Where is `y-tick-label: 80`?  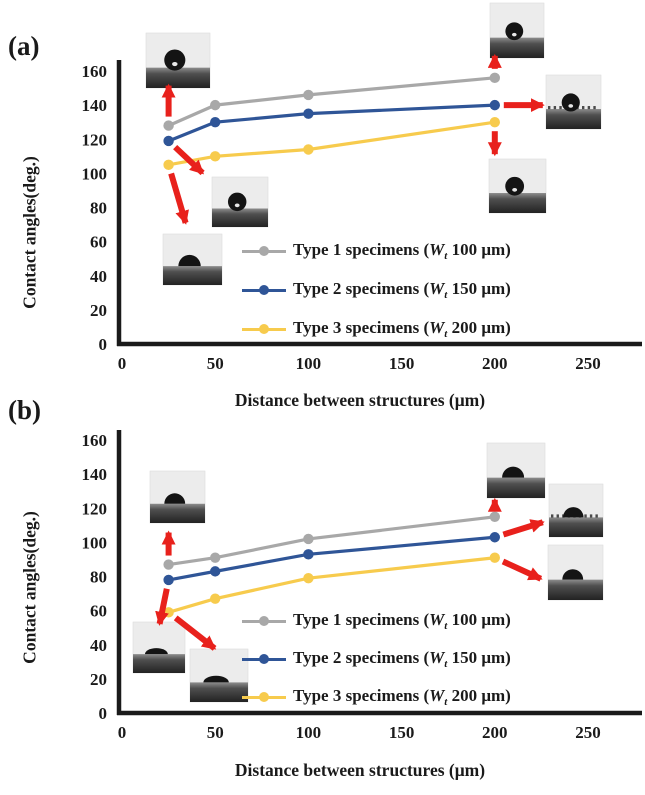
y-tick-label: 80 is located at coordinates (98, 577).